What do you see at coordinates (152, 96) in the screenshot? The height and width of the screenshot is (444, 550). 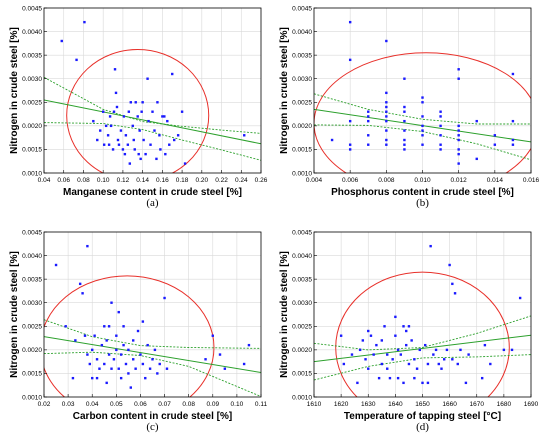 I see `plot-content` at bounding box center [152, 96].